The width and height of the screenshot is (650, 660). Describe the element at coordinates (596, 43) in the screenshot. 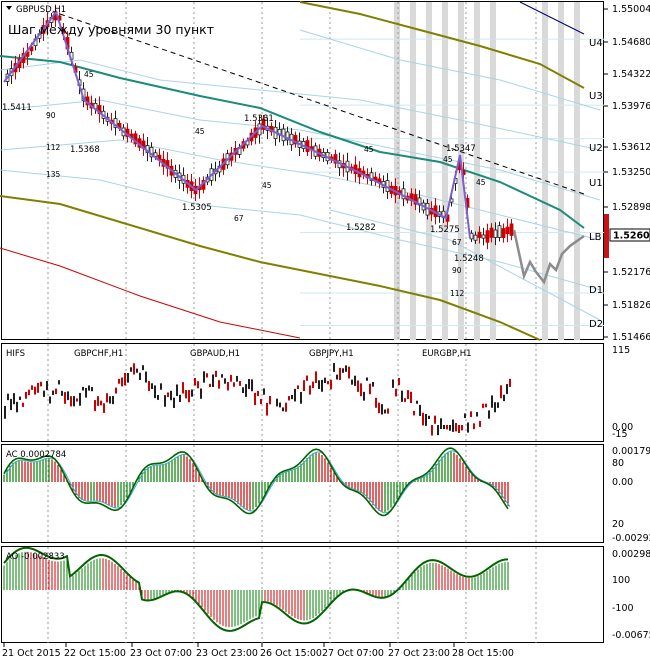

I see `level-label: U4` at that location.